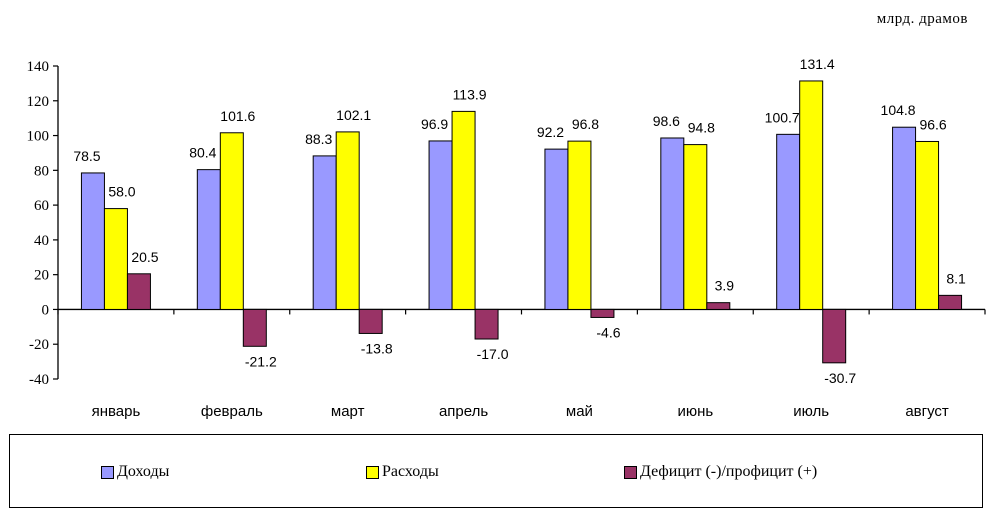 The height and width of the screenshot is (508, 992). What do you see at coordinates (956, 278) in the screenshot?
I see `data-label: 8.1` at bounding box center [956, 278].